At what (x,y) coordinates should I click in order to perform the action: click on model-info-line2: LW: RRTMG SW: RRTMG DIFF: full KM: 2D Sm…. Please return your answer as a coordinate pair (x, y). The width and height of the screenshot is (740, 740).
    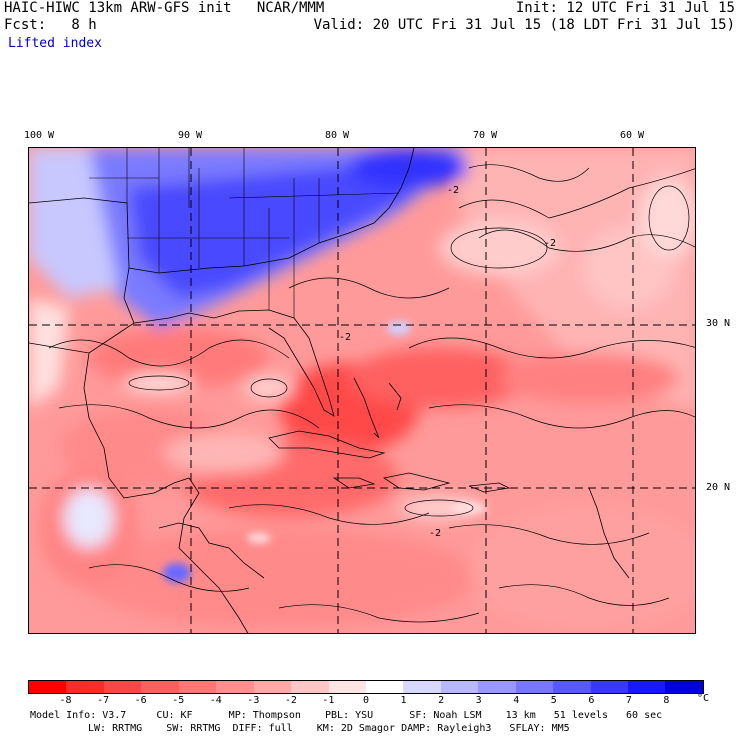
    Looking at the image, I should click on (329, 728).